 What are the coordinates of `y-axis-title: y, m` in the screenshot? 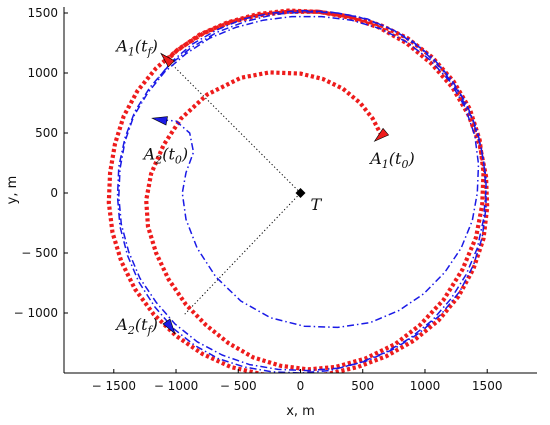 It's located at (12, 190).